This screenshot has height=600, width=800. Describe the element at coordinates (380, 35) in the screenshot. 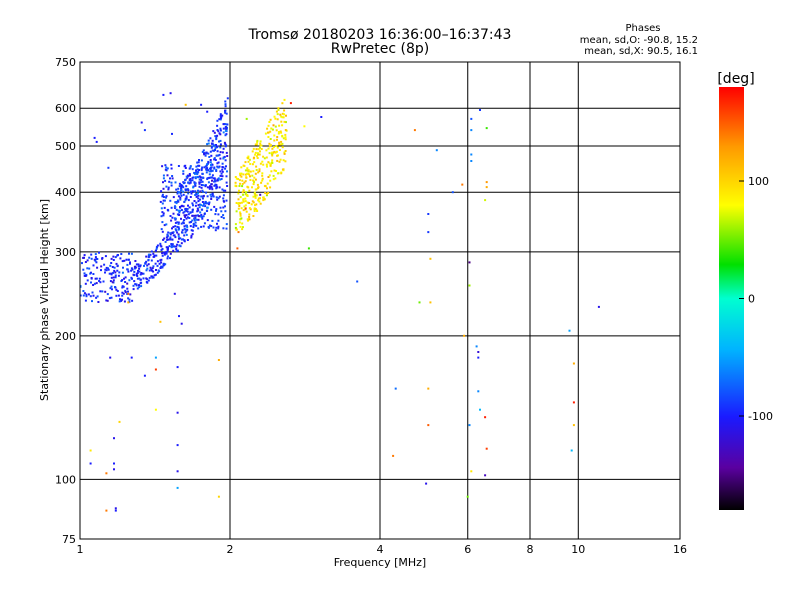

I see `chart-title: Tromsø 20180203 16:36:00–16:37:43` at that location.